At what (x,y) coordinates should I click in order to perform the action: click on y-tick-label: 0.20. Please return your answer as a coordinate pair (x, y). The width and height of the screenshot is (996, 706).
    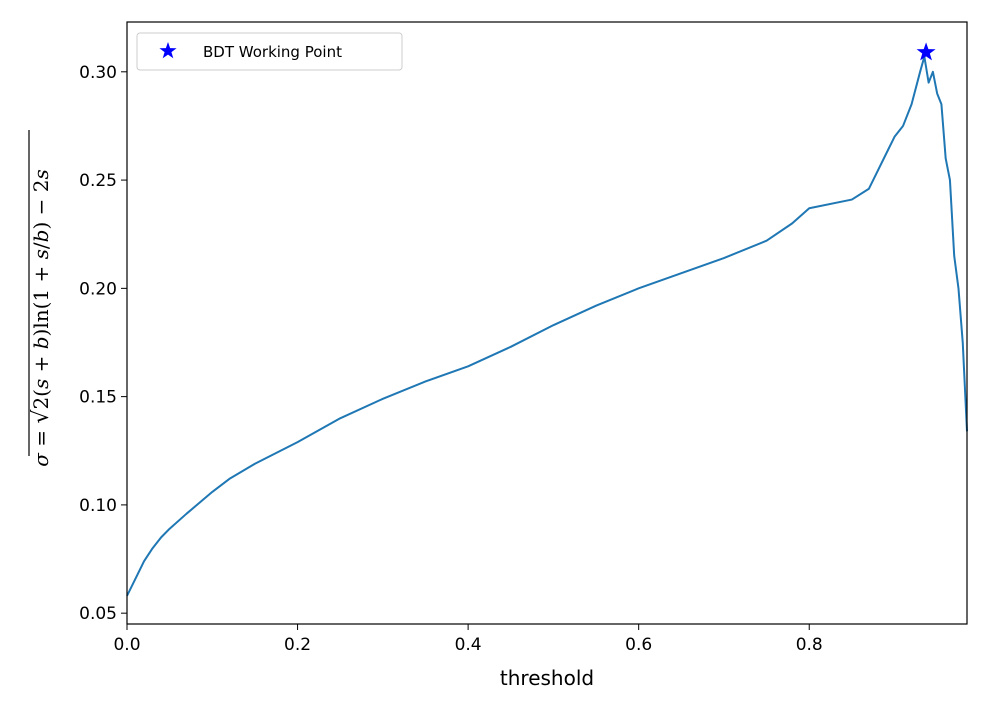
    Looking at the image, I should click on (98, 289).